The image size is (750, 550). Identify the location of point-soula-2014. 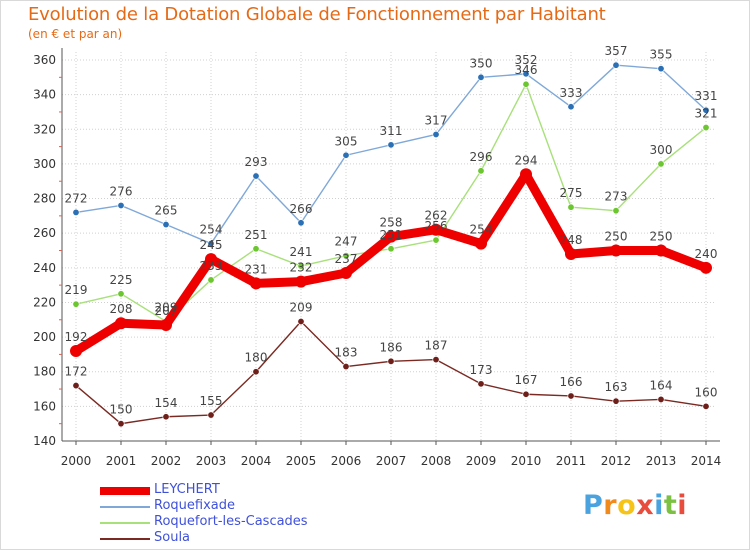
(706, 406).